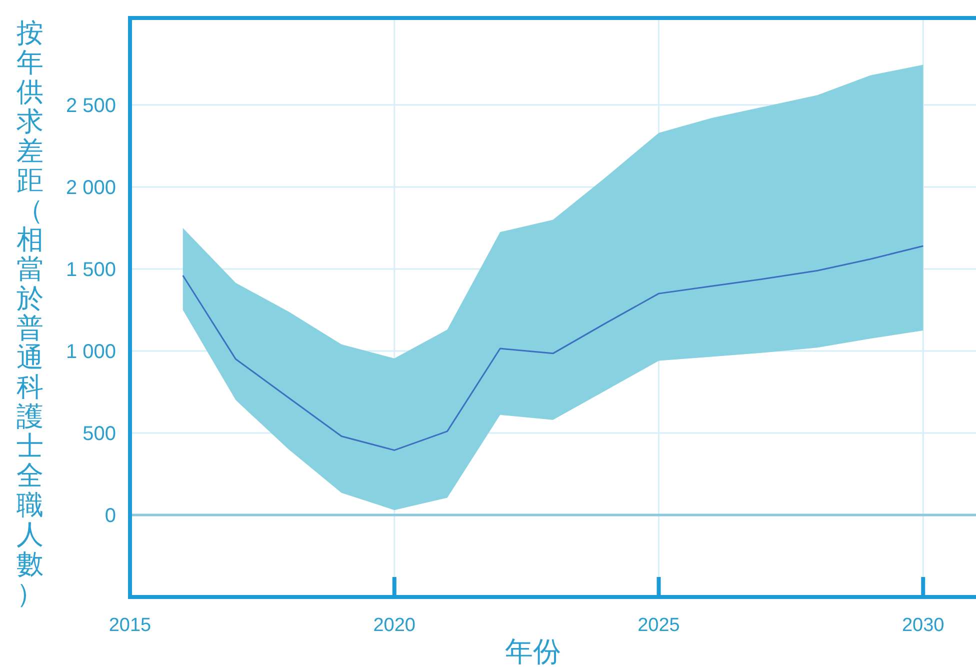 This screenshot has width=976, height=667. Describe the element at coordinates (91, 187) in the screenshot. I see `y-tick-label: 2 000` at that location.